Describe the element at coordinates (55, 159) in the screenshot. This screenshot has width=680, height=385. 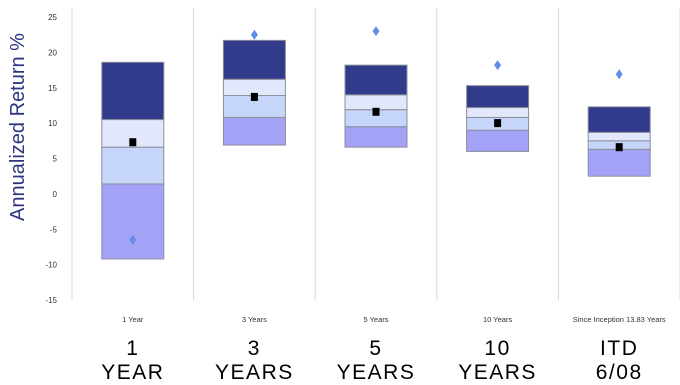
I see `y-tick-label: 5` at that location.